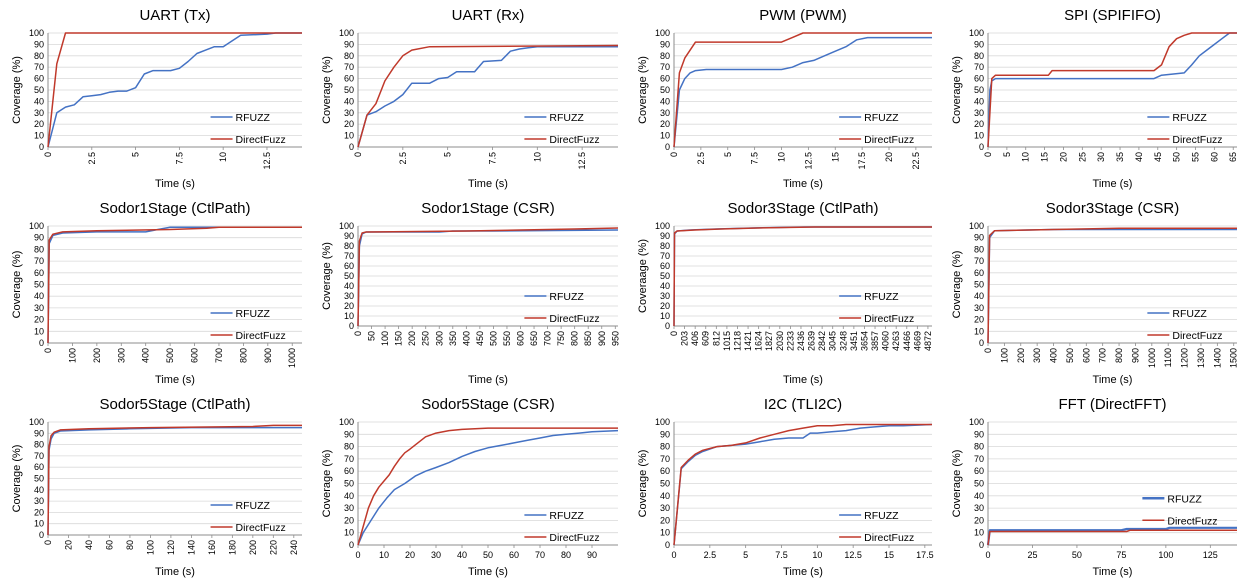 The height and width of the screenshot is (581, 1245). What do you see at coordinates (917, 341) in the screenshot?
I see `x-tick-label: 4669` at bounding box center [917, 341].